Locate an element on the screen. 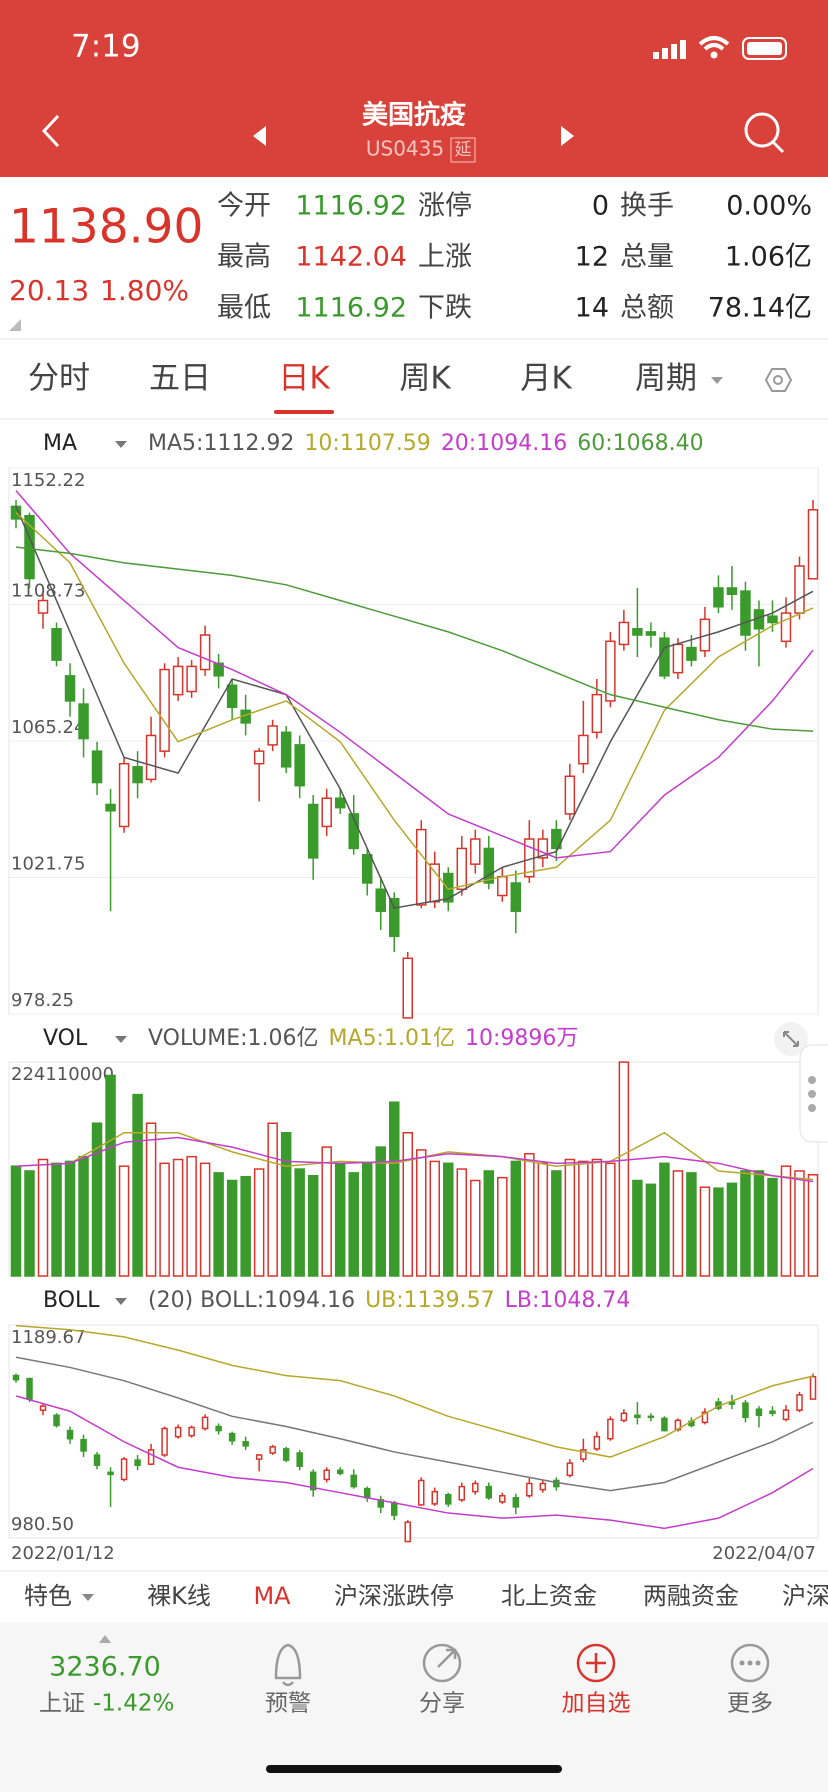 The width and height of the screenshot is (828, 1792). tab: 分时 is located at coordinates (59, 379).